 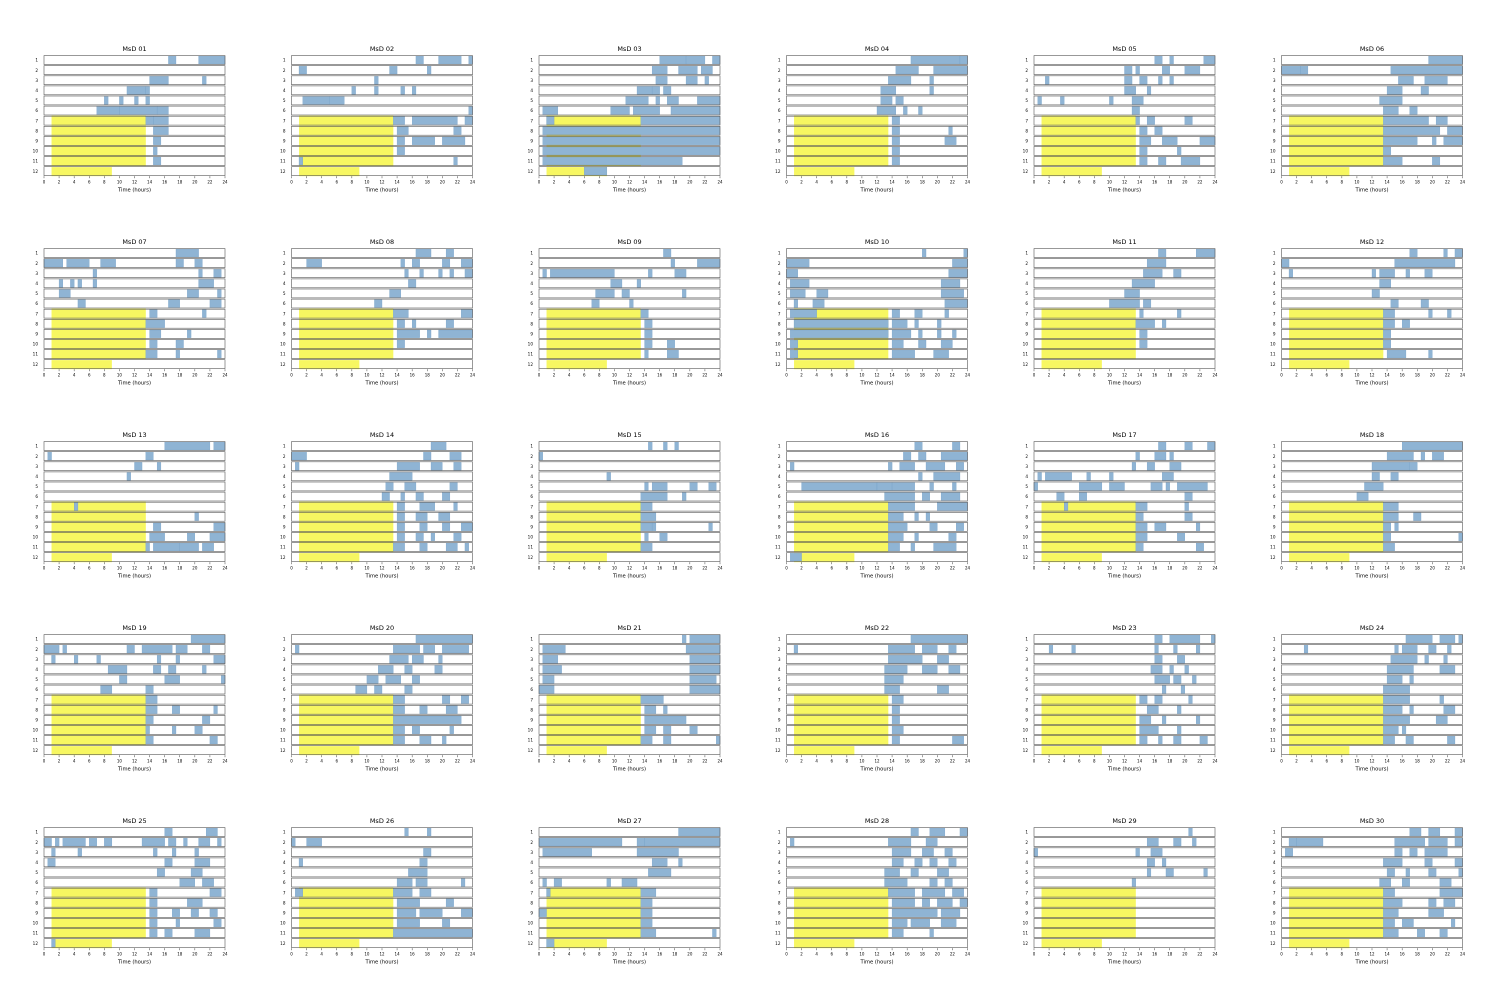 What do you see at coordinates (779, 719) in the screenshot?
I see `row-label: 9` at bounding box center [779, 719].